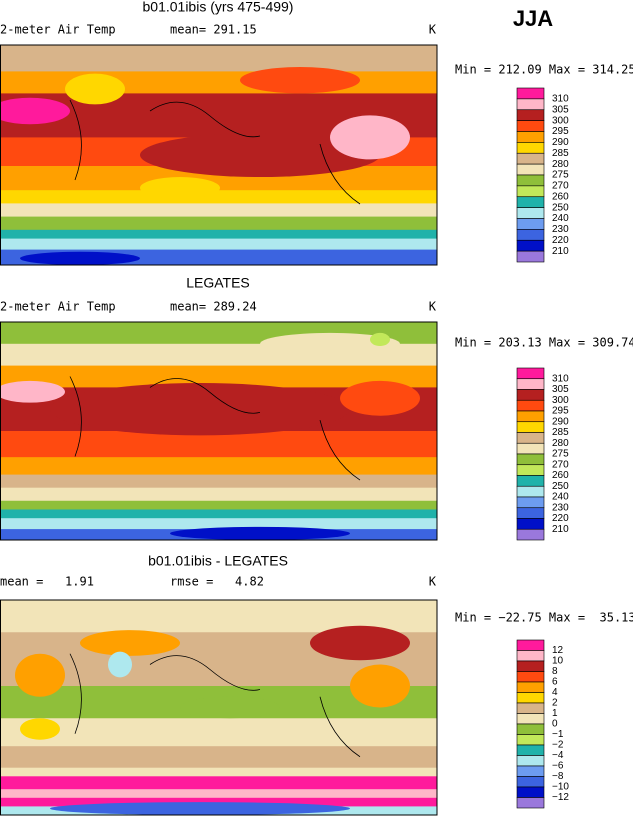  I want to click on legend-label: −6, so click(558, 766).